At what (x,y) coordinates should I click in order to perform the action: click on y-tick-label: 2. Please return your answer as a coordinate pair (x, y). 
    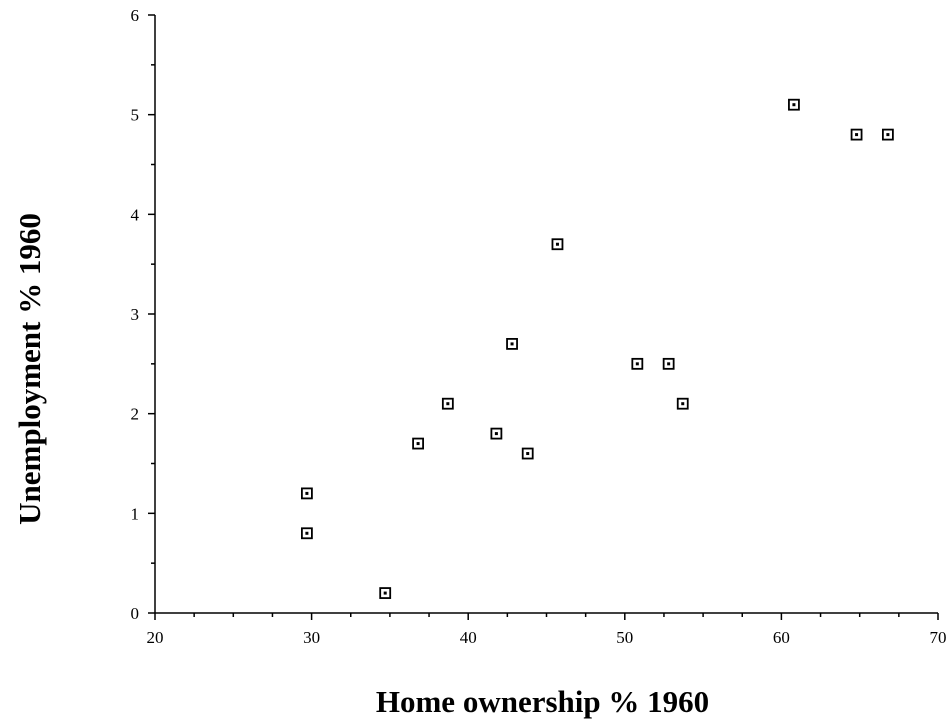
    Looking at the image, I should click on (135, 414).